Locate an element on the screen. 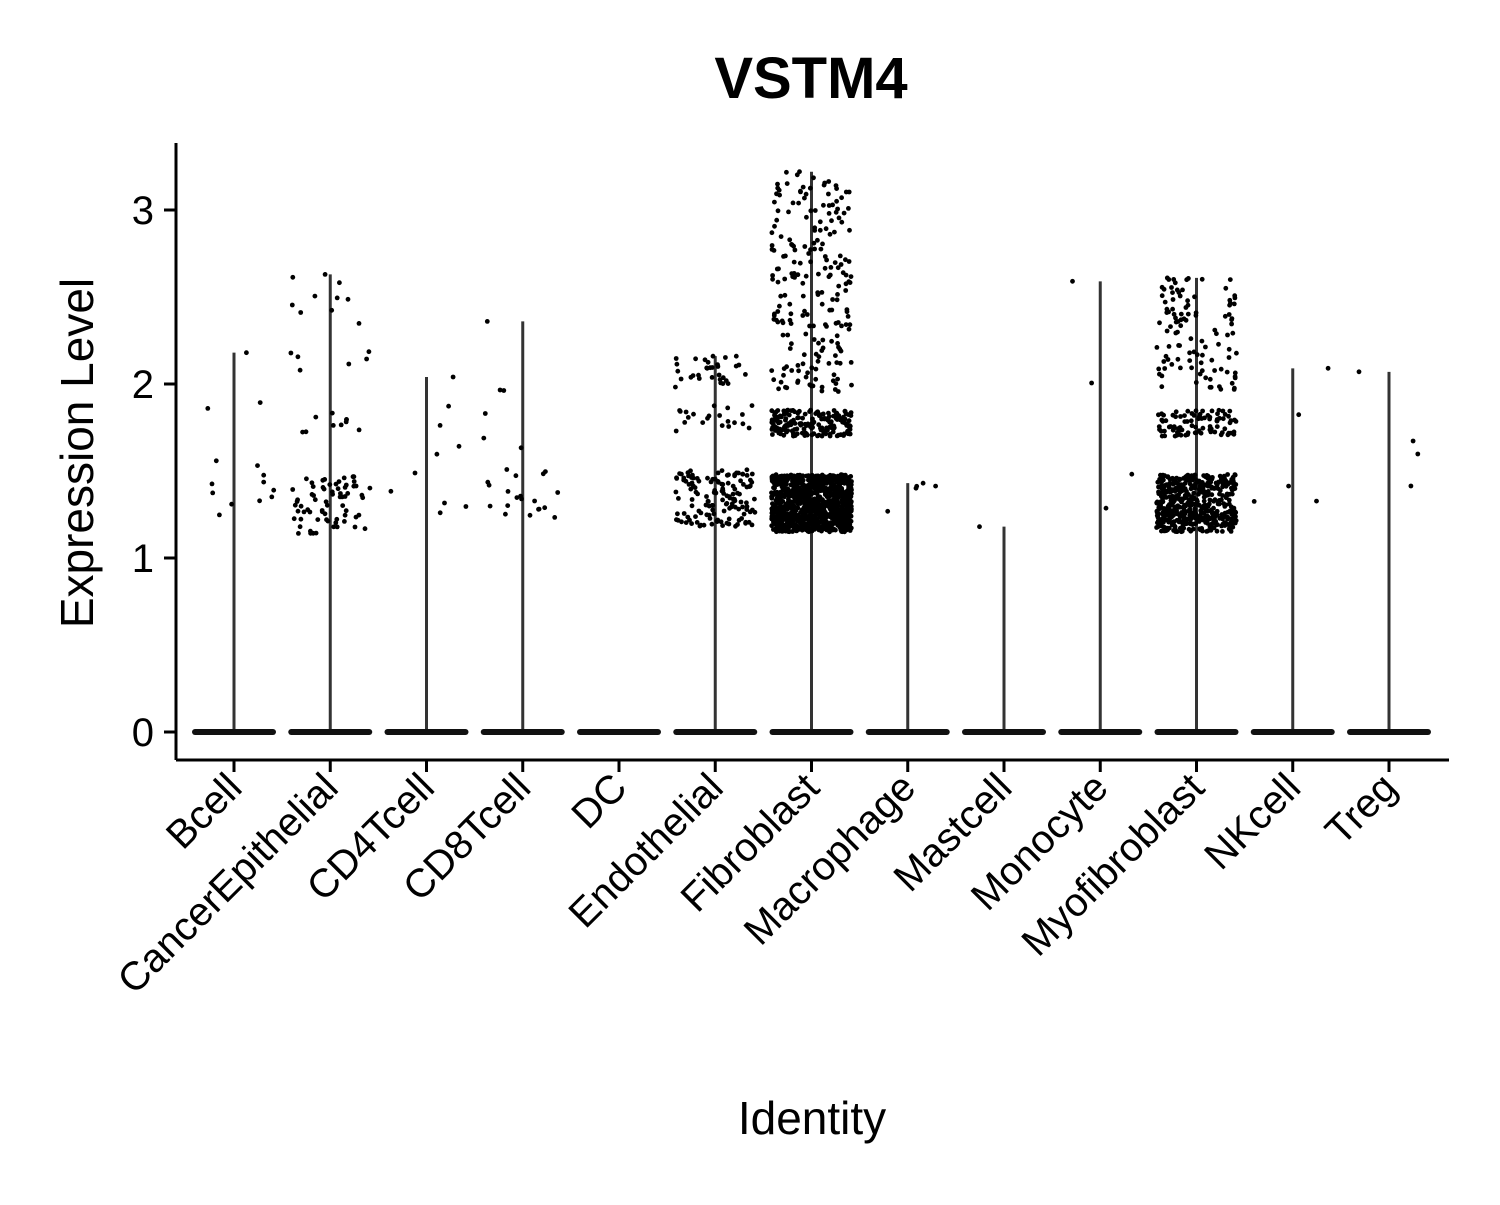 The image size is (1500, 1205). x-tick-label: DC is located at coordinates (599, 801).